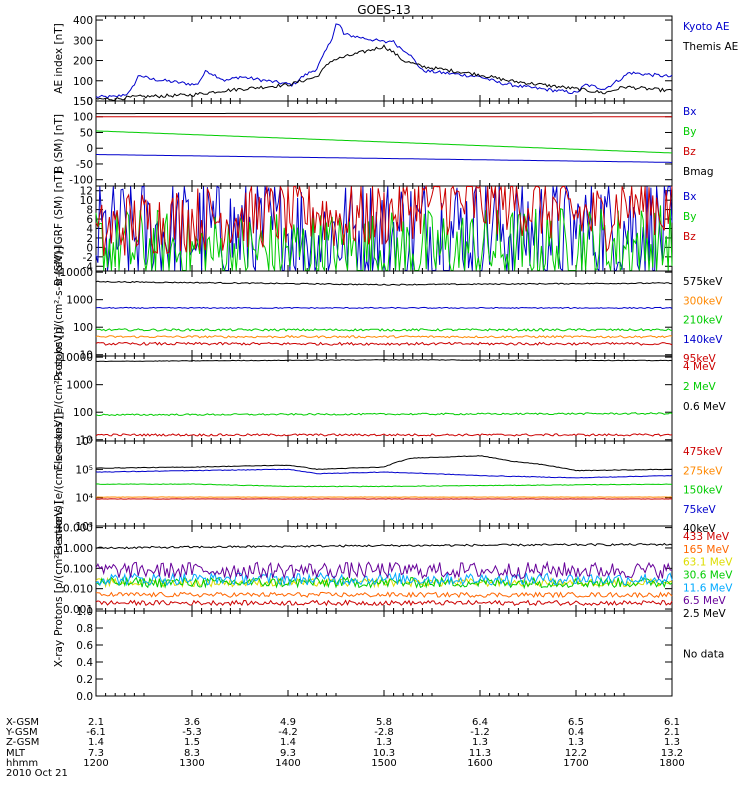  I want to click on y-tick-label: 0.6, so click(84, 646).